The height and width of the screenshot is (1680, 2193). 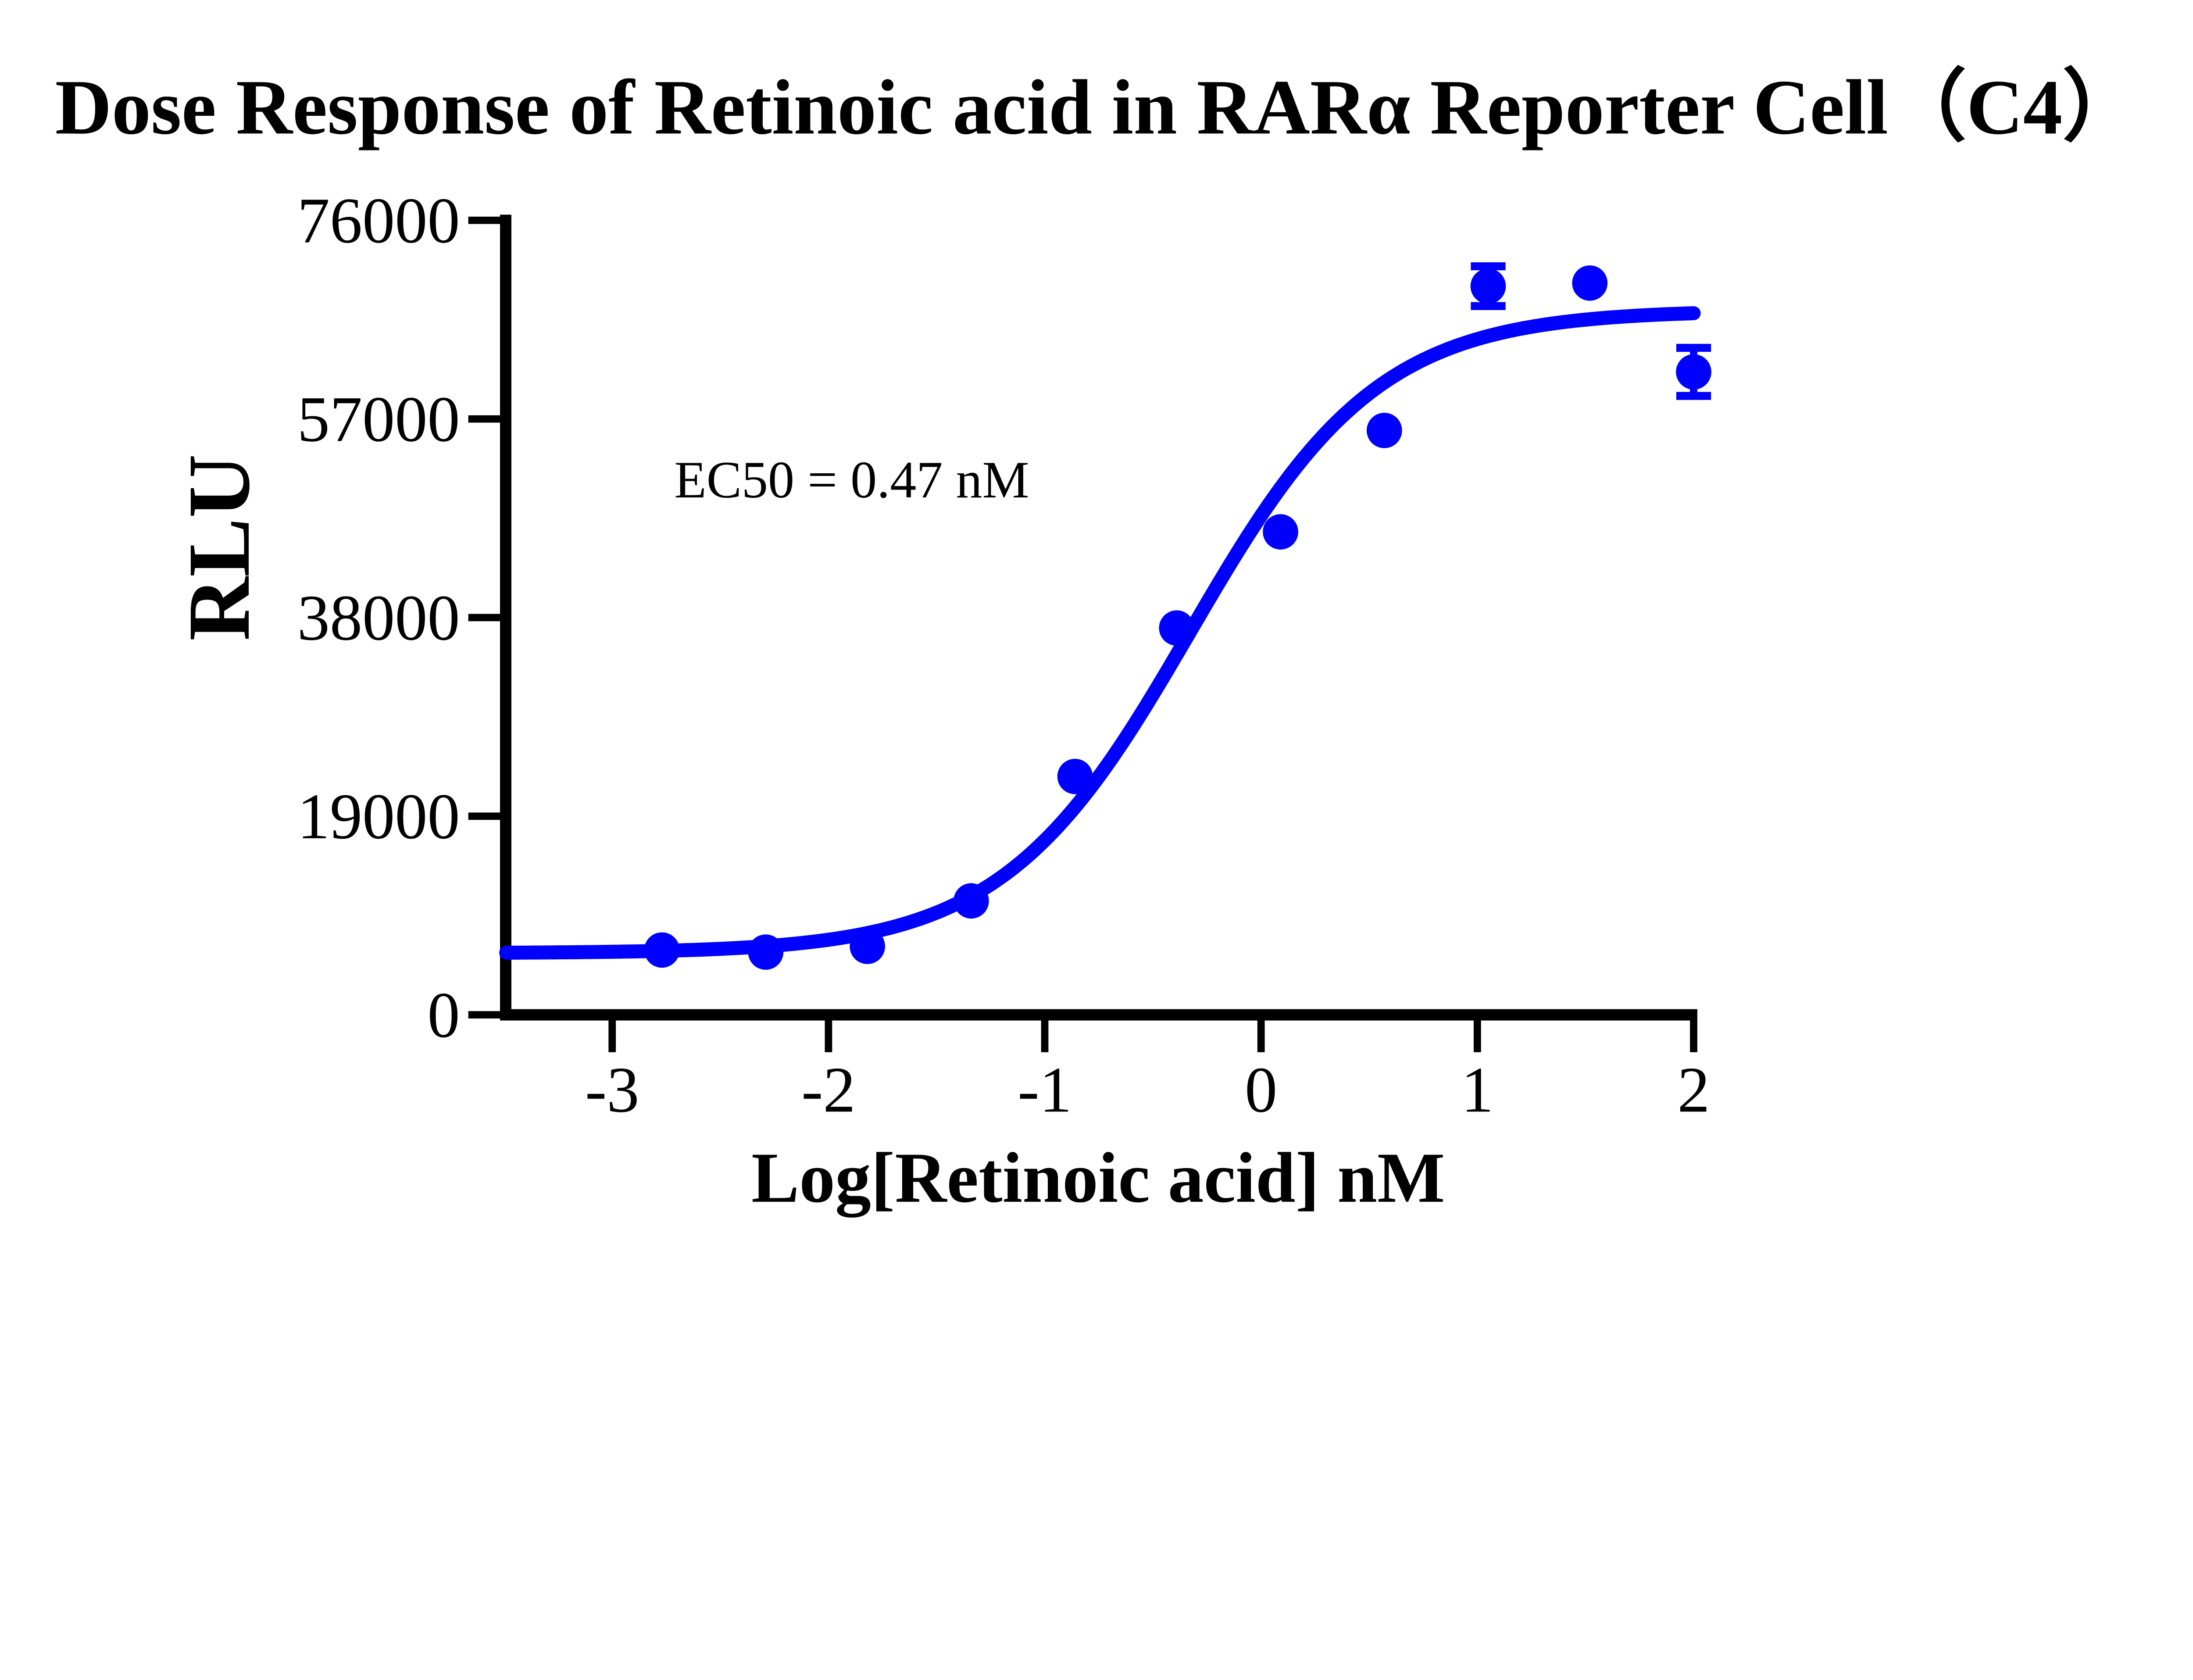 I want to click on y-tick-label: 76000, so click(x=378, y=221).